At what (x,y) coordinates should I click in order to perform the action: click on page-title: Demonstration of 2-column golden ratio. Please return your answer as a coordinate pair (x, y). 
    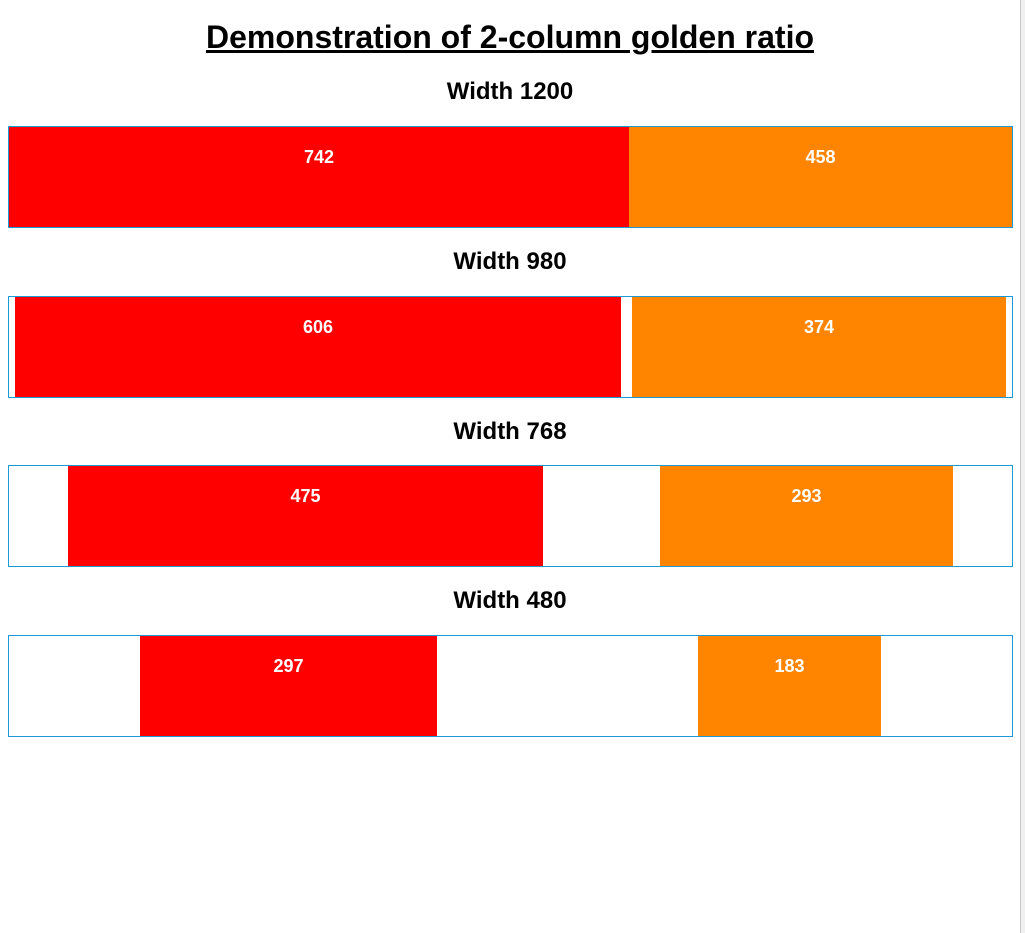
    Looking at the image, I should click on (509, 37).